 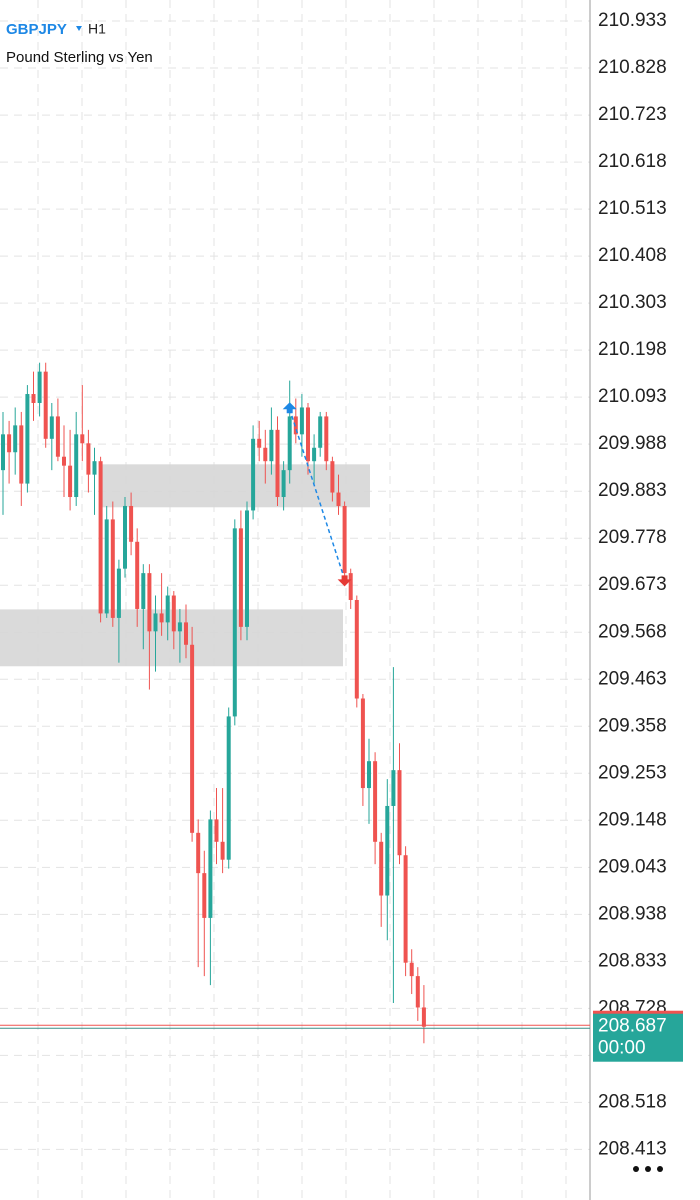 What do you see at coordinates (632, 913) in the screenshot?
I see `y-tick-label: 208.938` at bounding box center [632, 913].